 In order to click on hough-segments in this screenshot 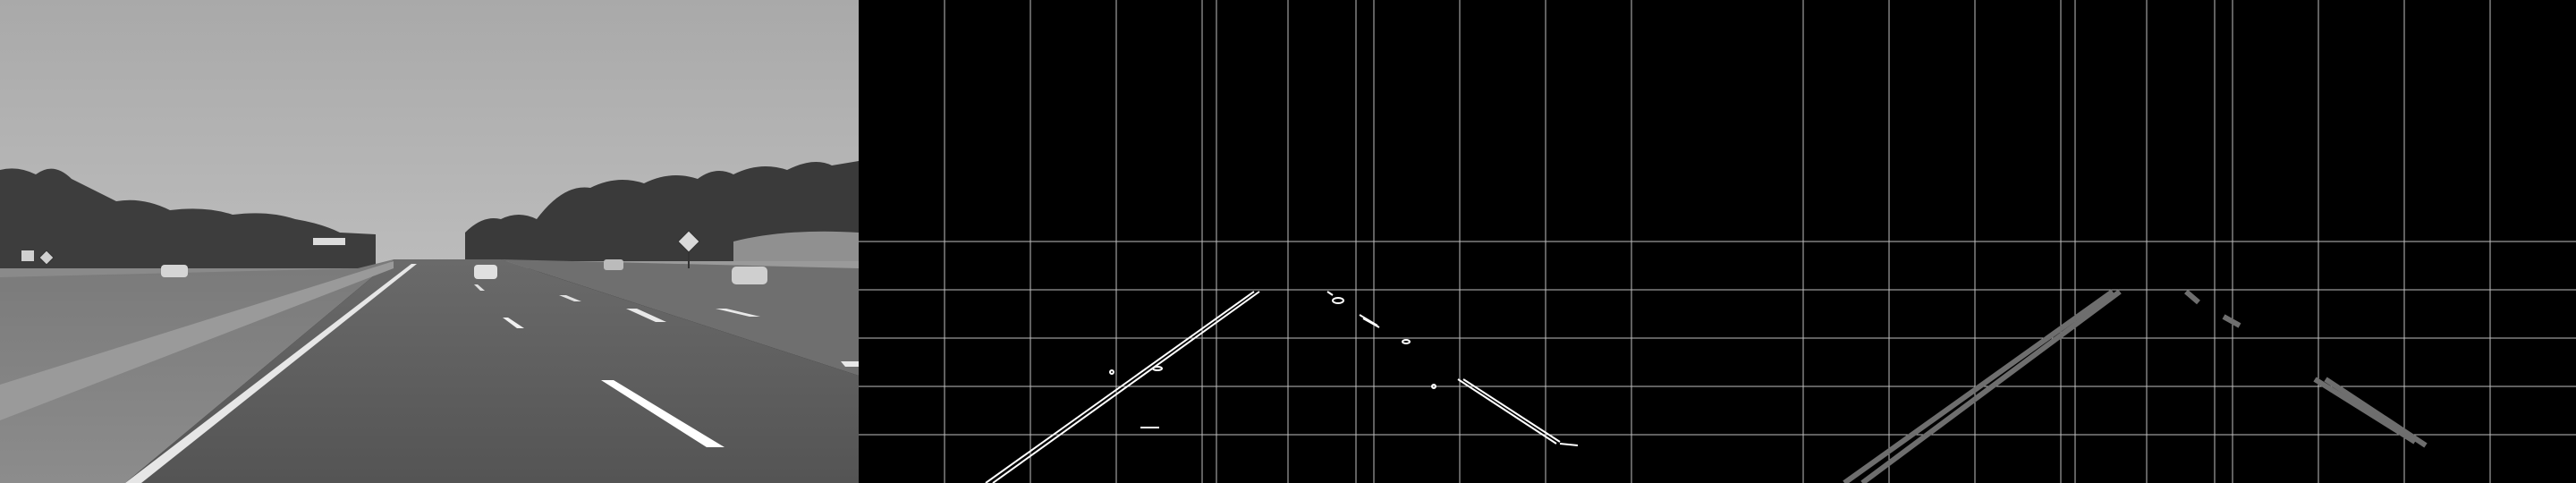, I will do `click(2135, 386)`.